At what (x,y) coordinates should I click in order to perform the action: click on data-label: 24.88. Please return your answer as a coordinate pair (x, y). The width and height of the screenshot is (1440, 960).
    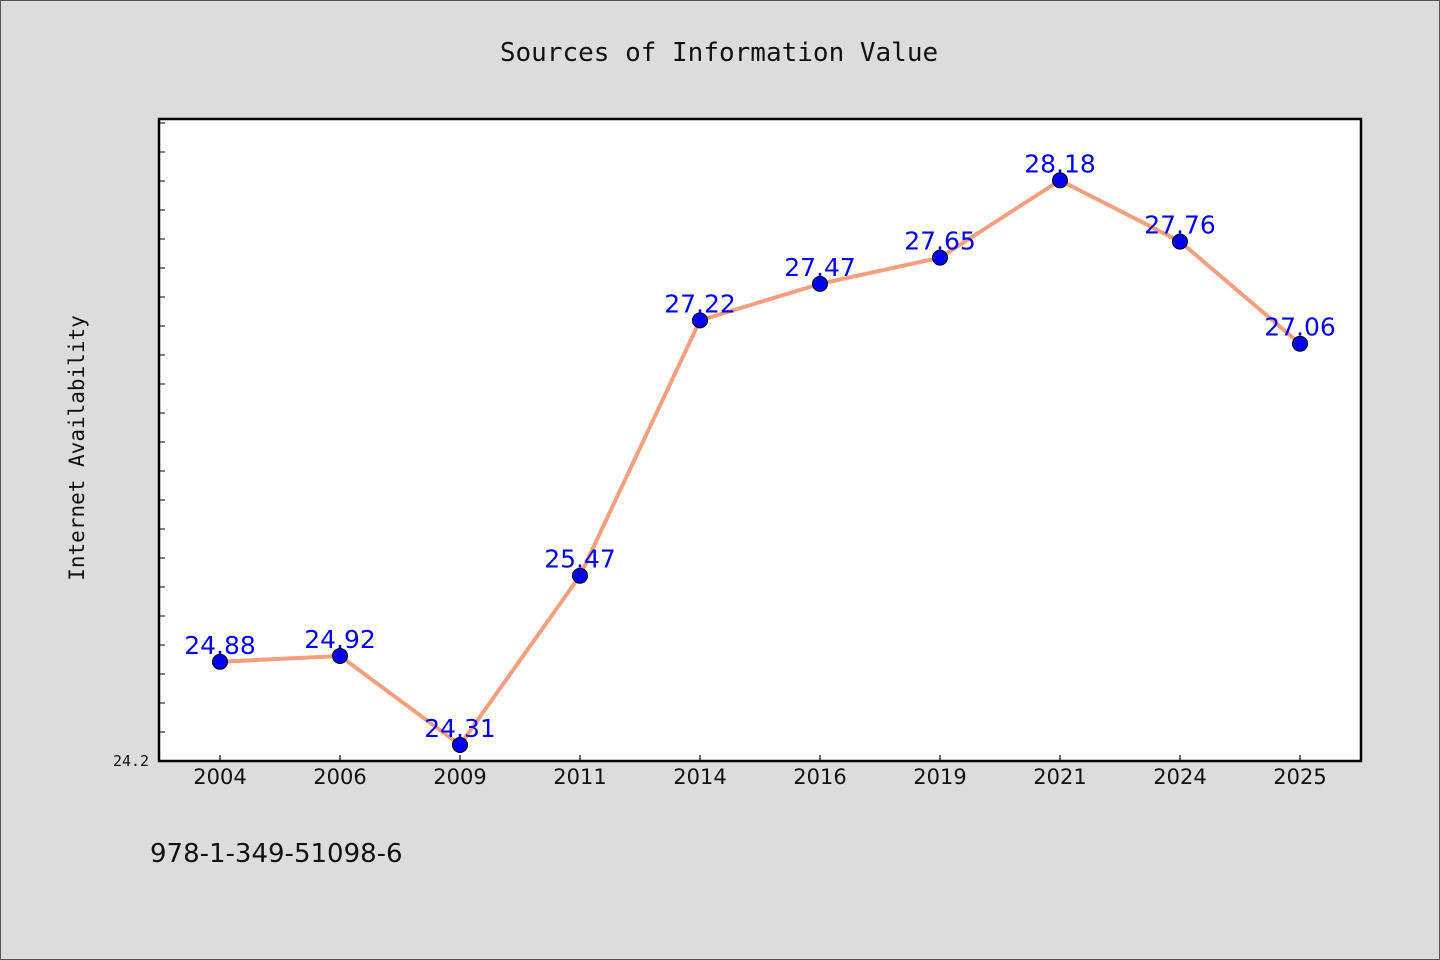
    Looking at the image, I should click on (220, 645).